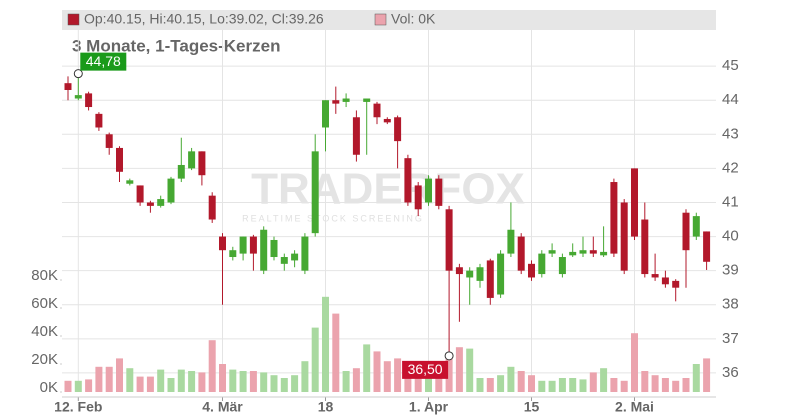 The image size is (800, 420). I want to click on y-tick-label: 43, so click(730, 133).